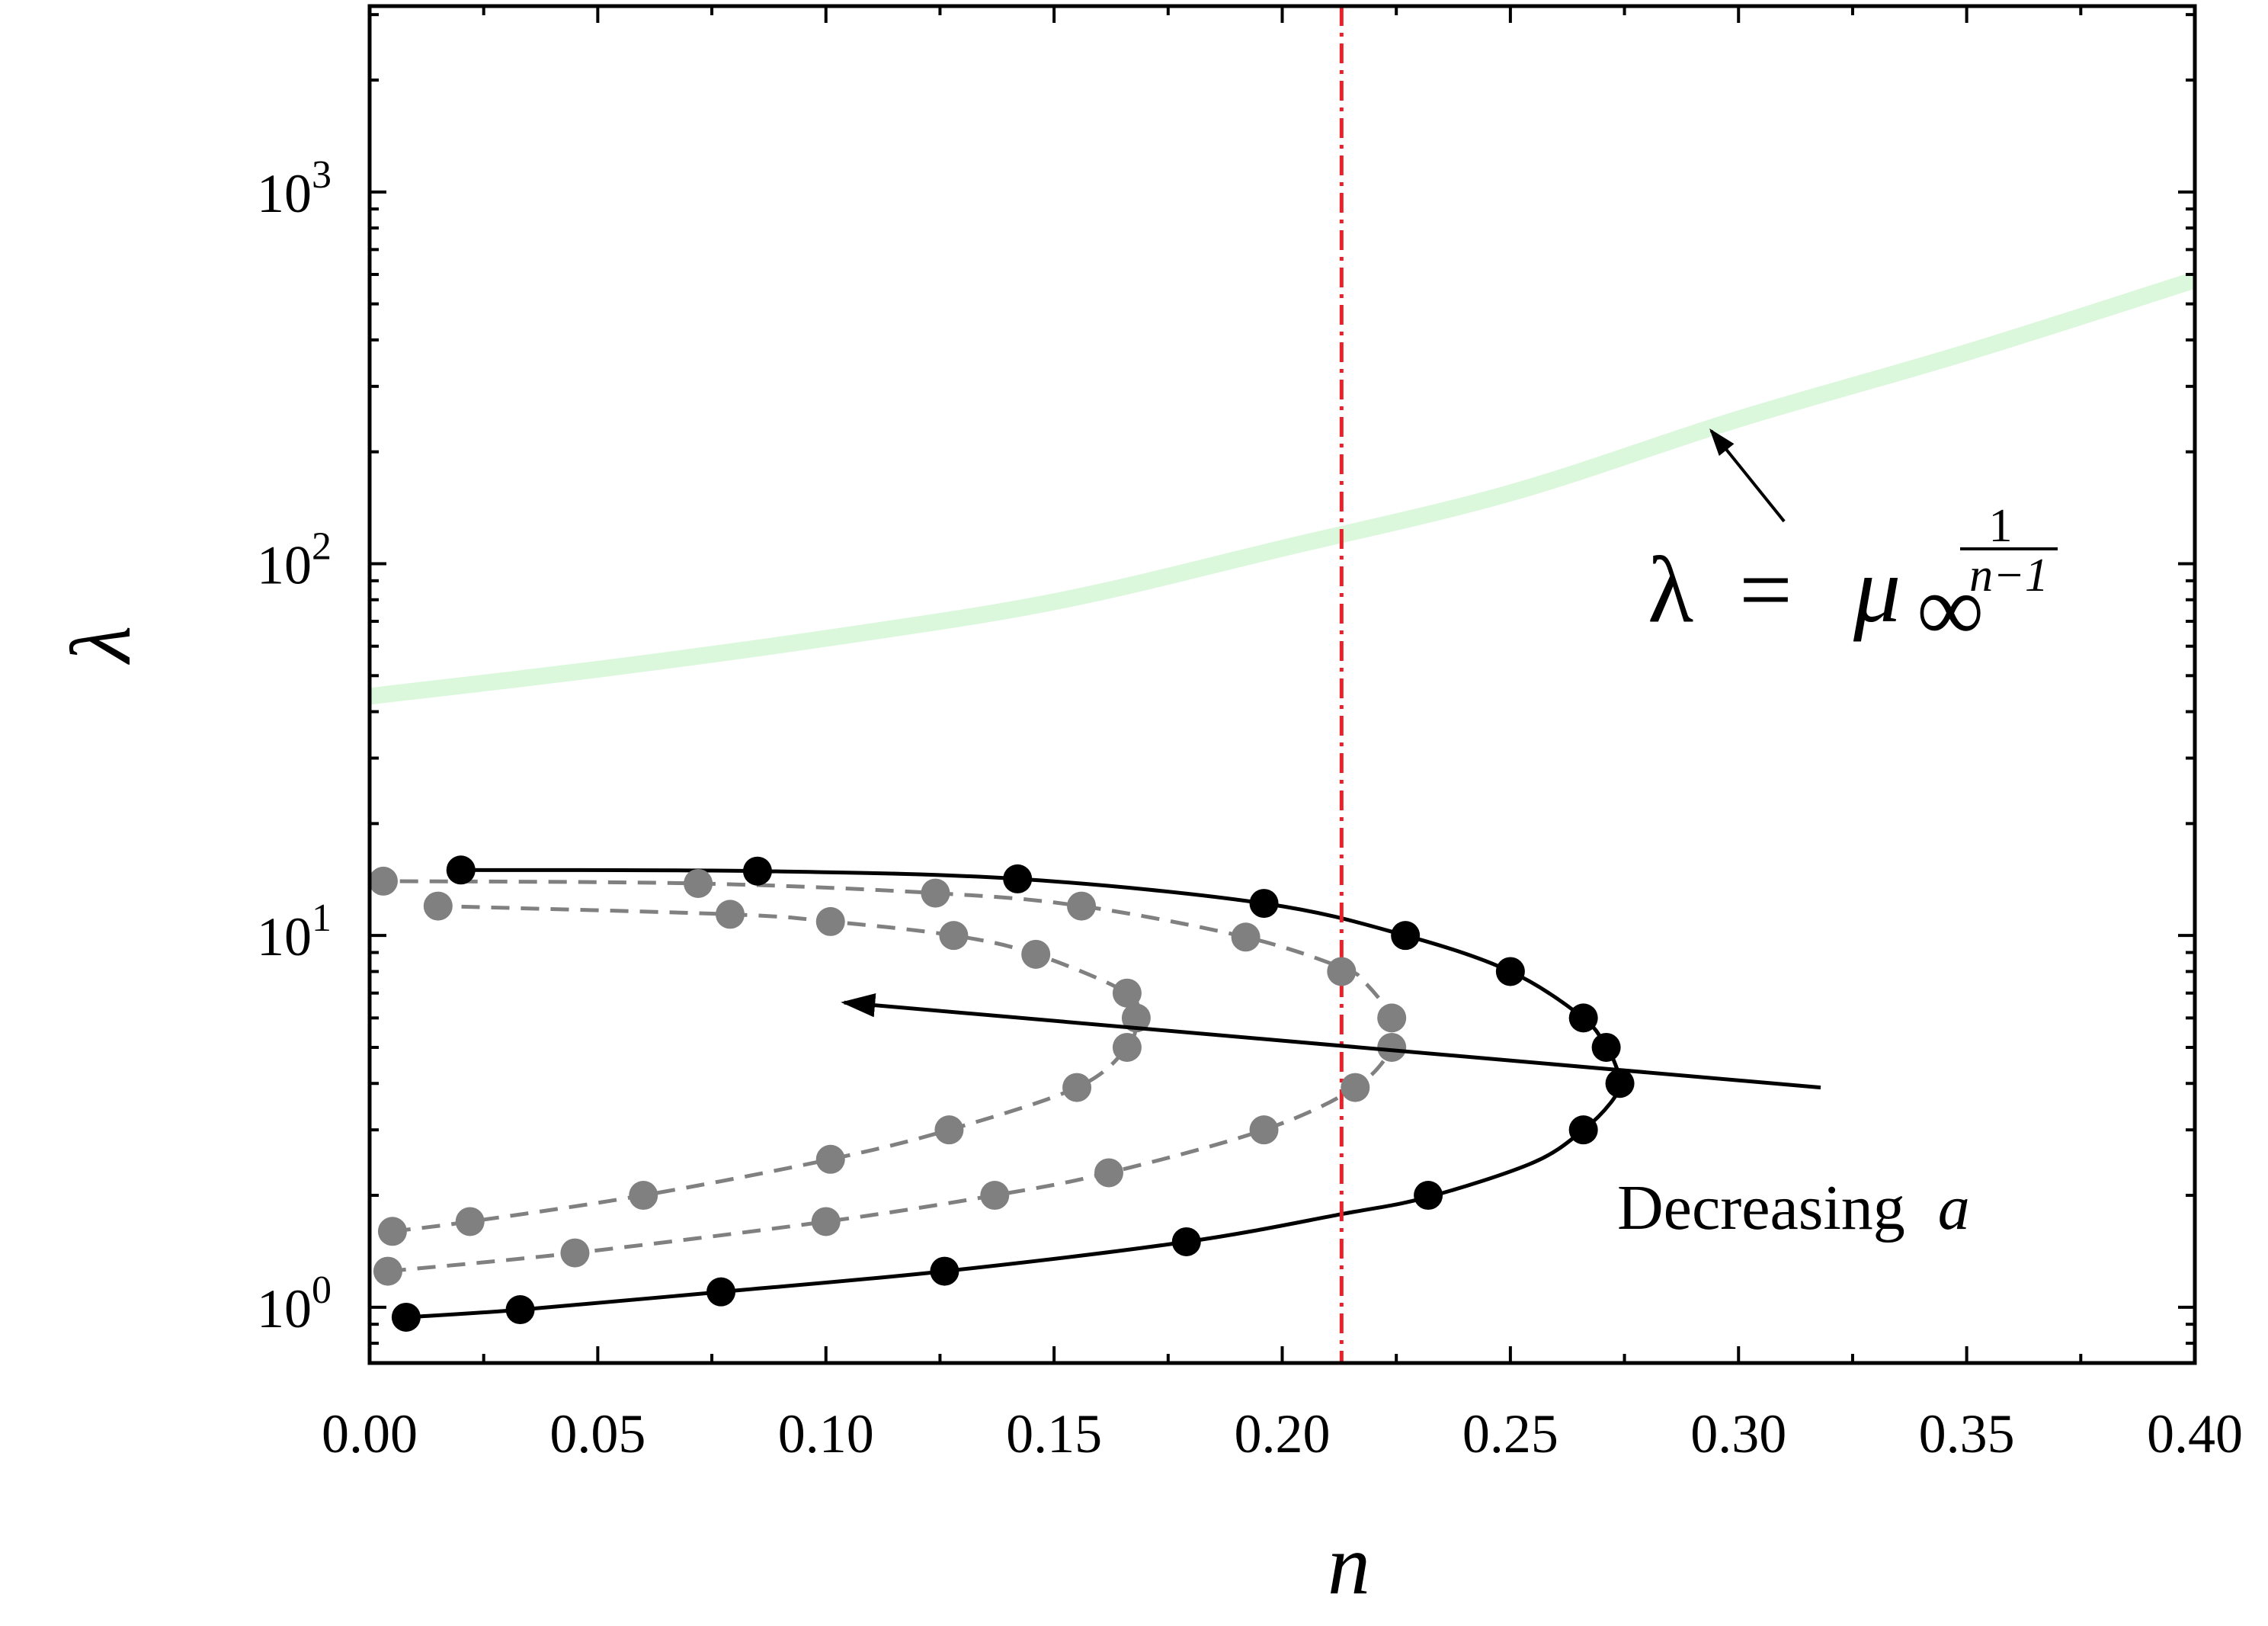 The image size is (2268, 1626). I want to click on y-tick-label: 10⁰, so click(294, 1304).